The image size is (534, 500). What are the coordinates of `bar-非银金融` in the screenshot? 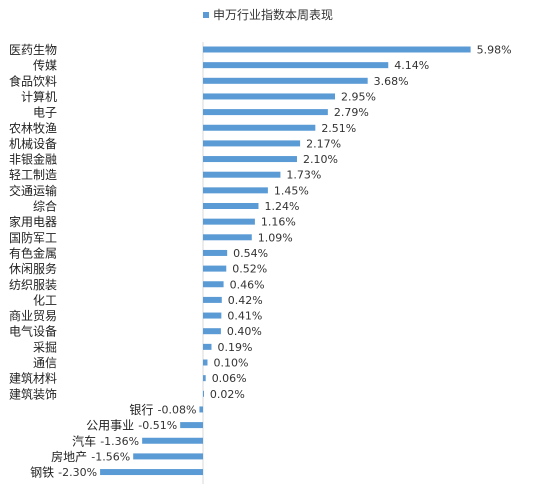 It's located at (250, 159).